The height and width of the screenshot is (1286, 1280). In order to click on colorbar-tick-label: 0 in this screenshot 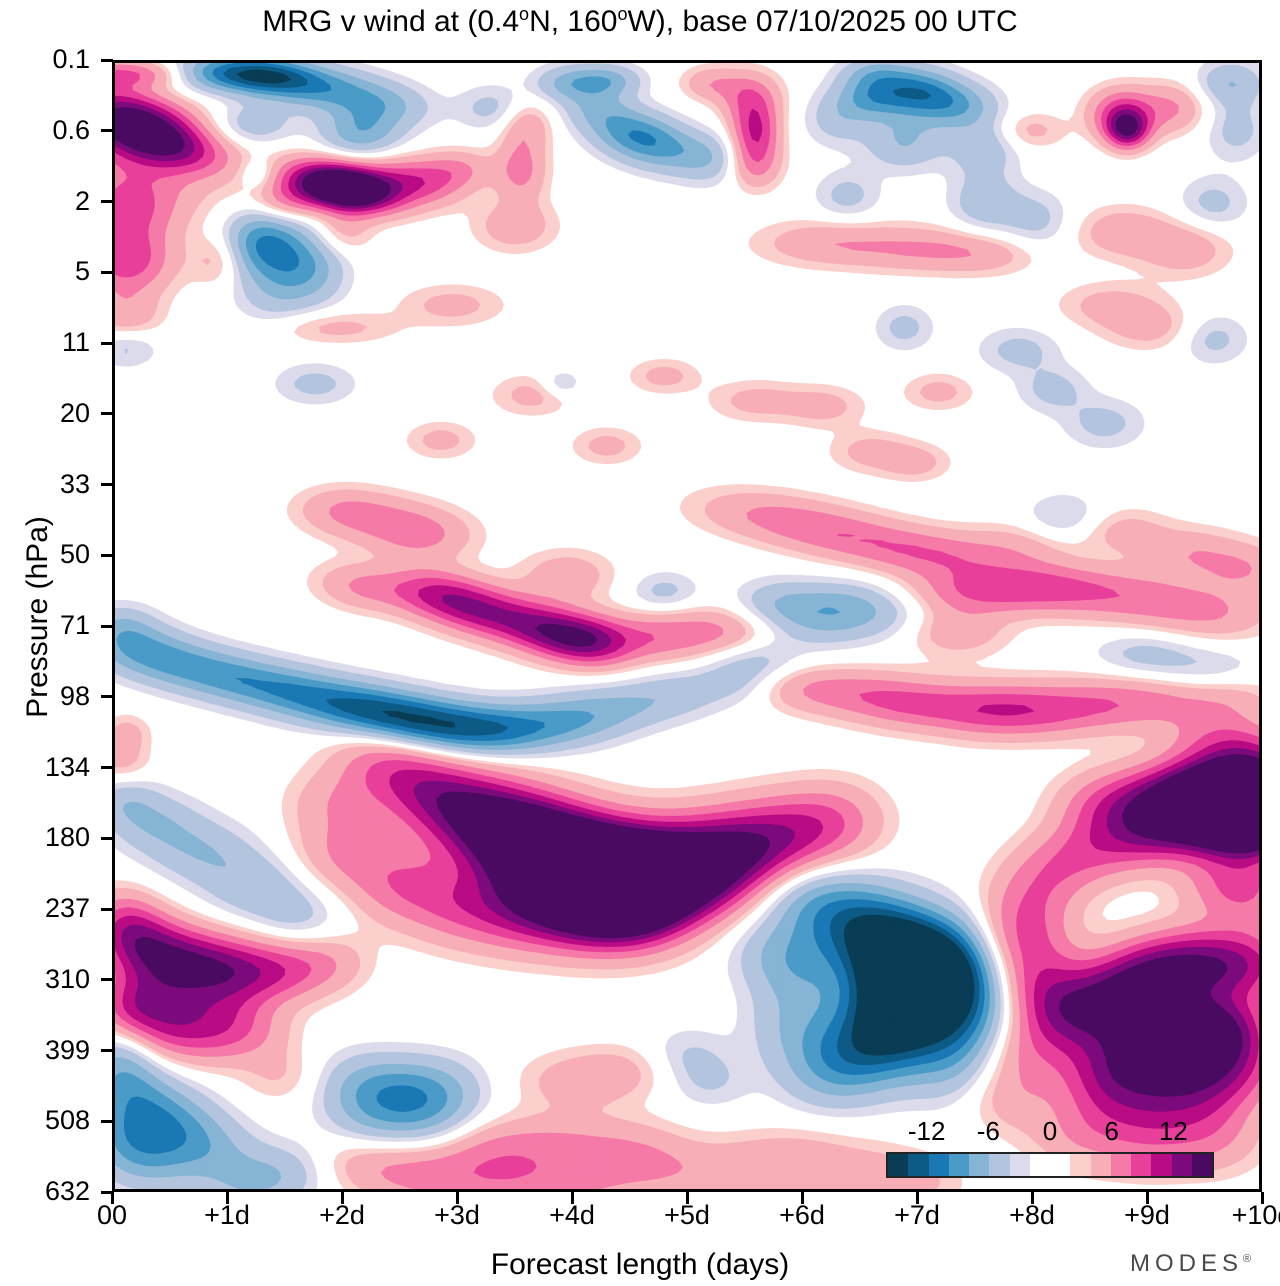, I will do `click(1050, 1131)`.